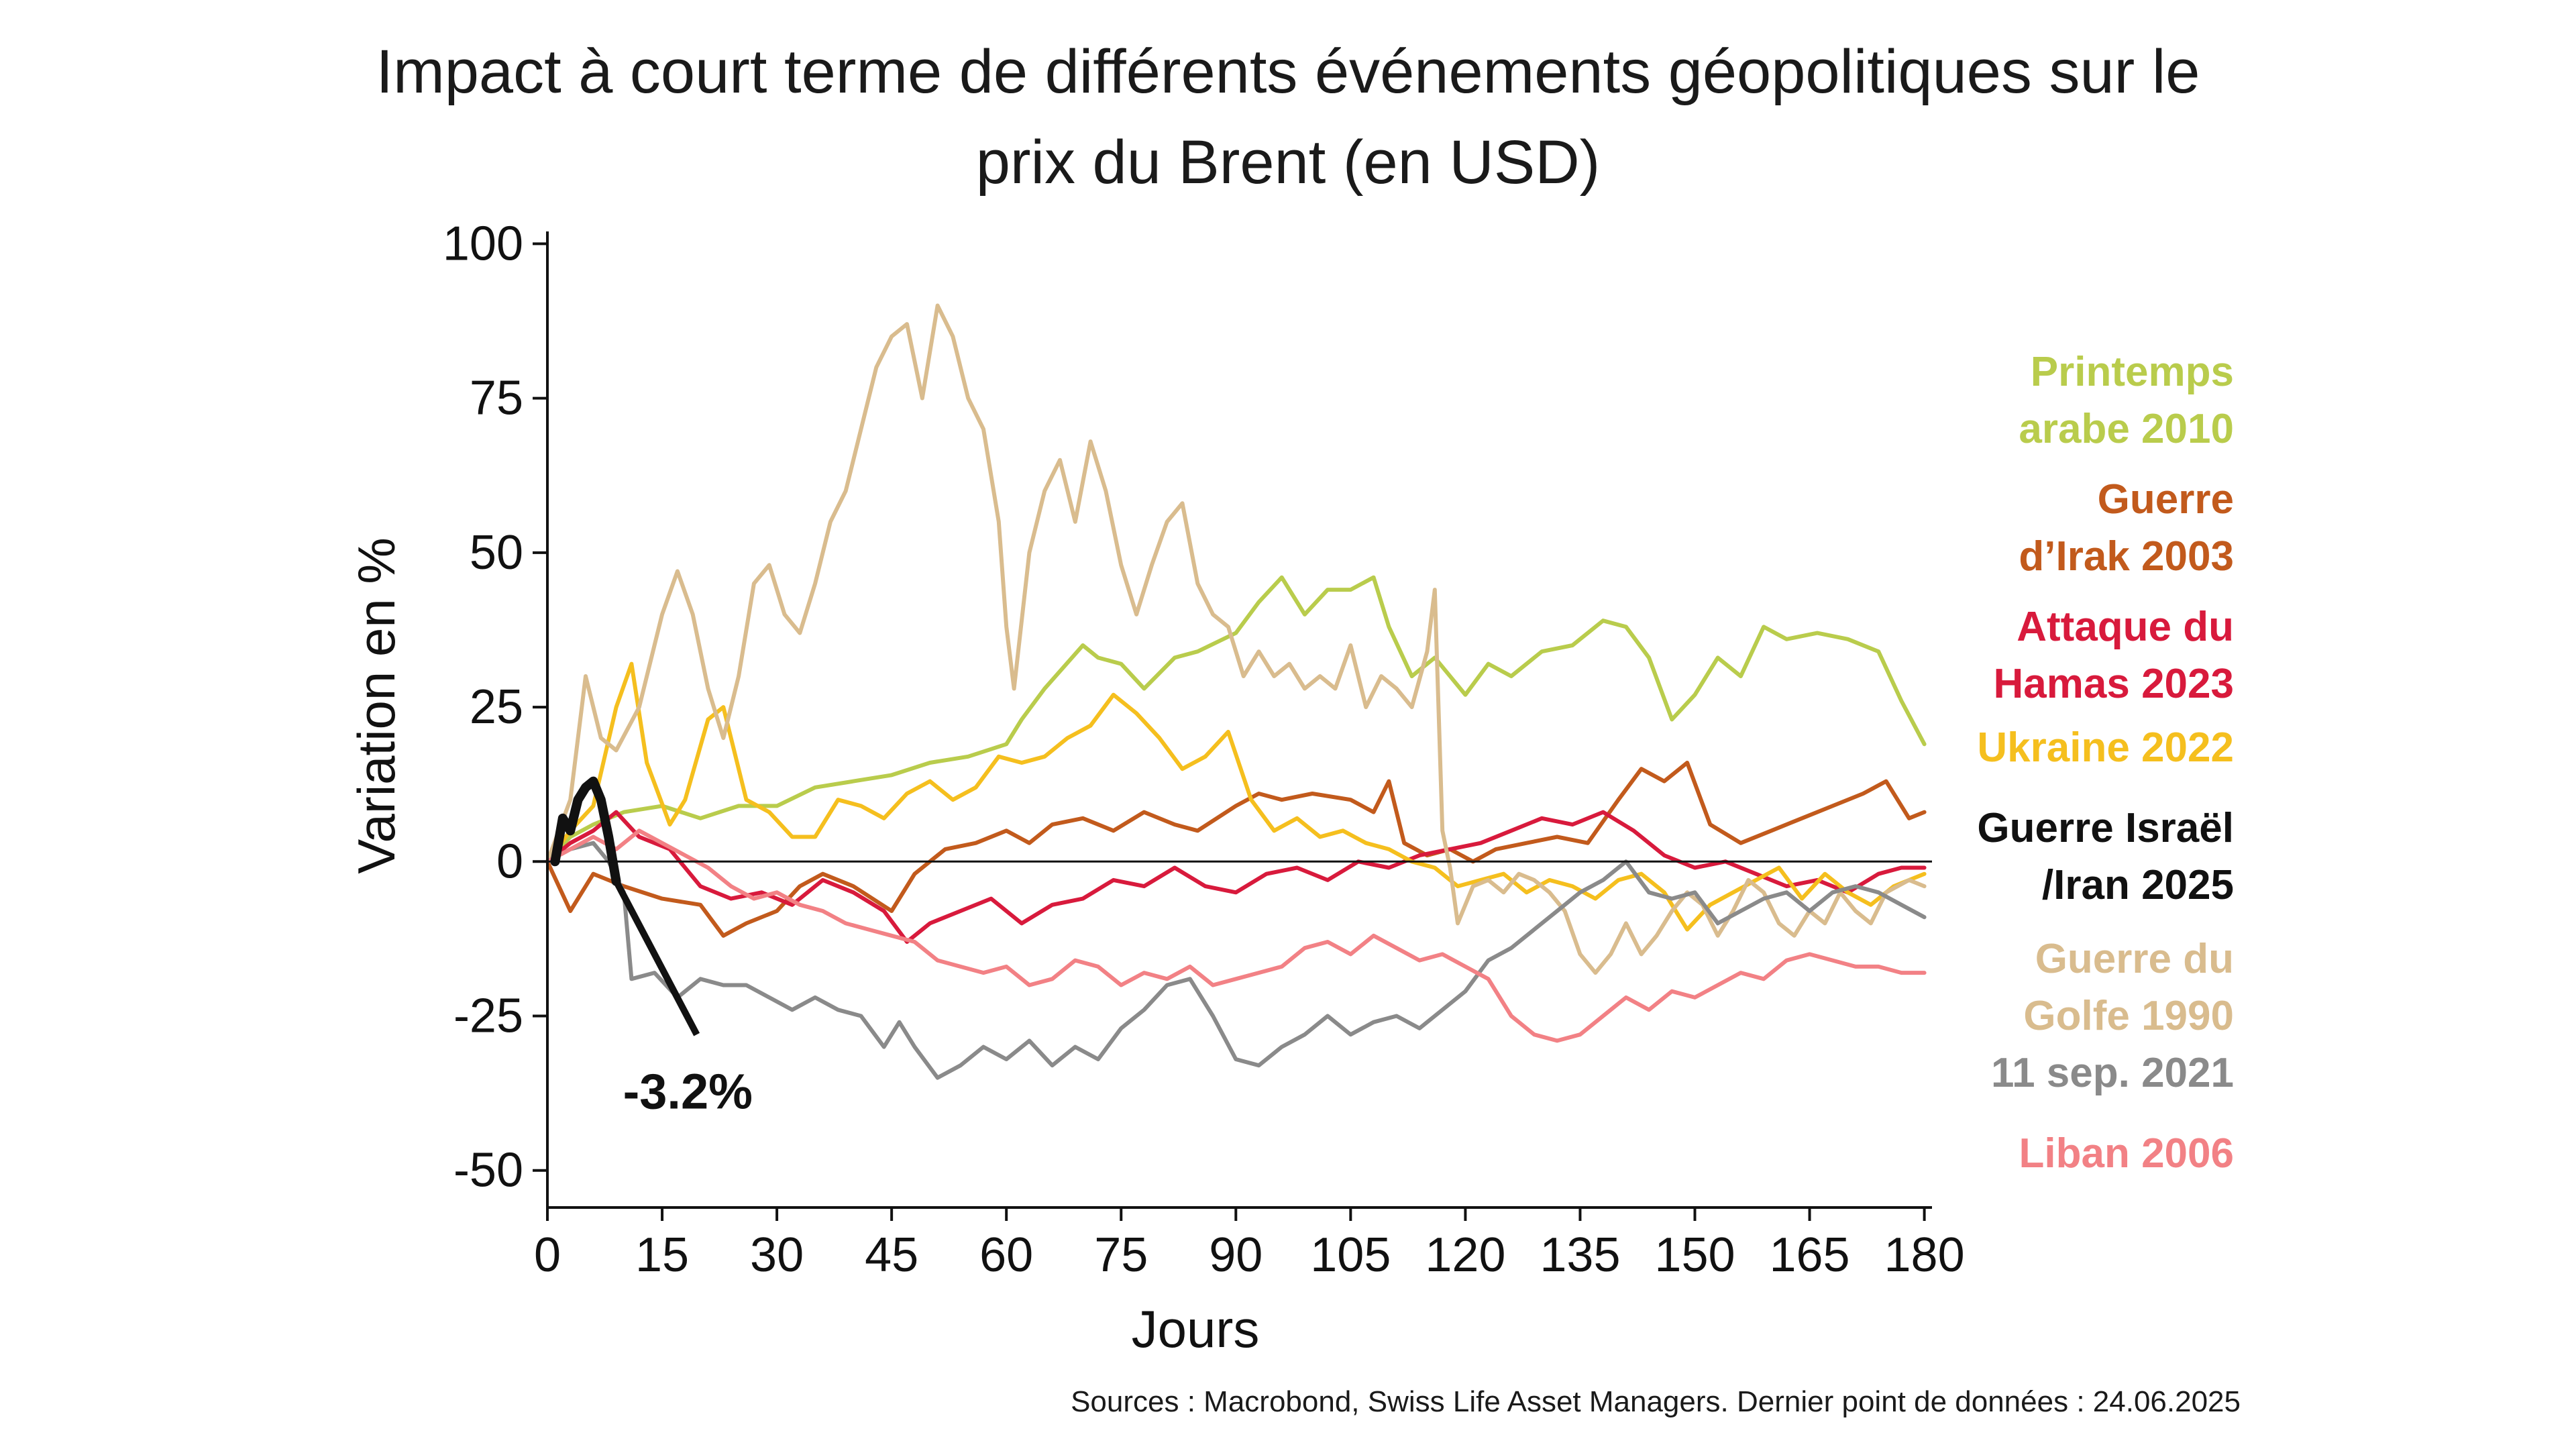  I want to click on series-line-printemps-arabe-2010, so click(1236, 719).